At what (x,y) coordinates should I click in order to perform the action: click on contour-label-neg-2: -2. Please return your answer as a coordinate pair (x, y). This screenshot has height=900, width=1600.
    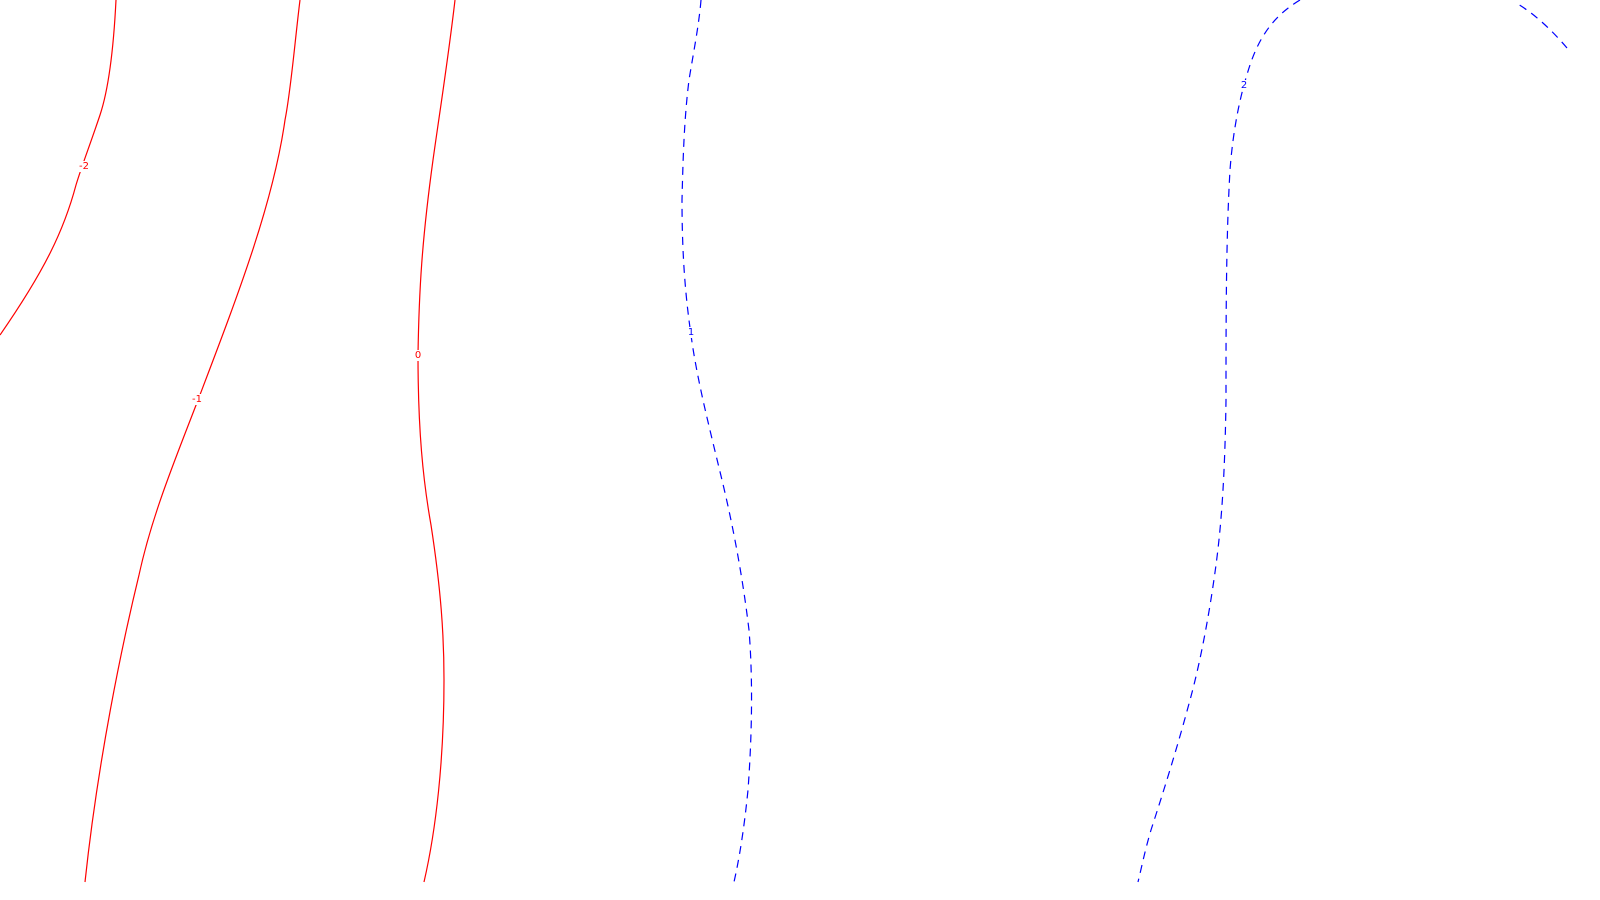
    Looking at the image, I should click on (84, 166).